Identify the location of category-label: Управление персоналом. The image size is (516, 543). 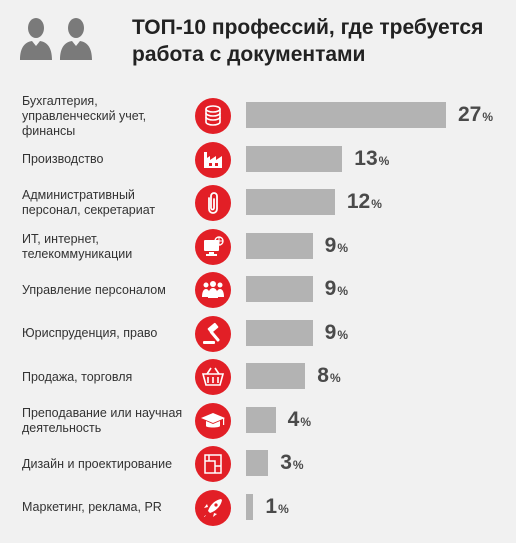
(94, 289).